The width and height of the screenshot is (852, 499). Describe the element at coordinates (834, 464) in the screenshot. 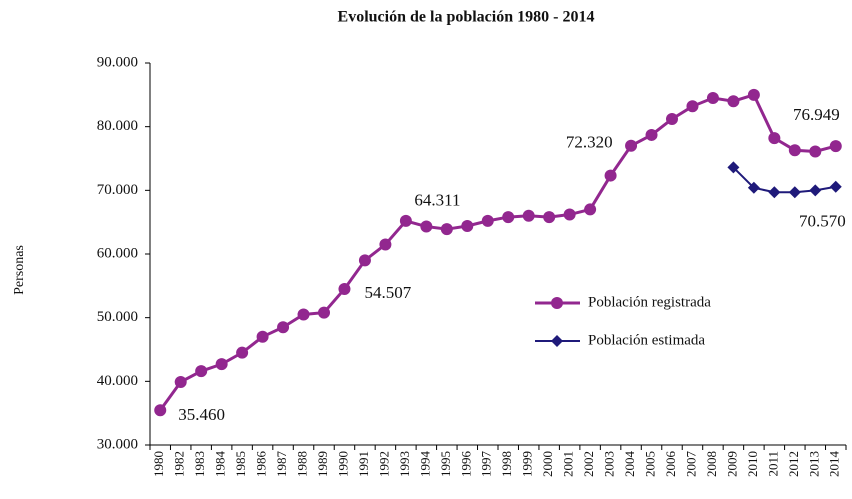

I see `x-tick-label: 2014` at that location.